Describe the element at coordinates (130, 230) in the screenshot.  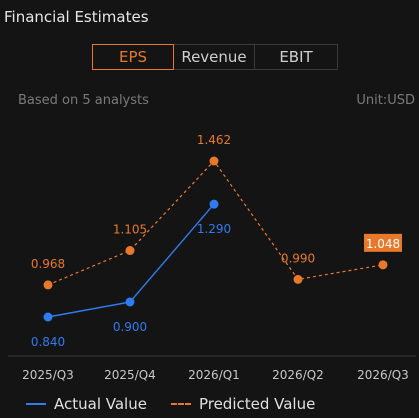
I see `predicted-data-label: 1.105` at that location.